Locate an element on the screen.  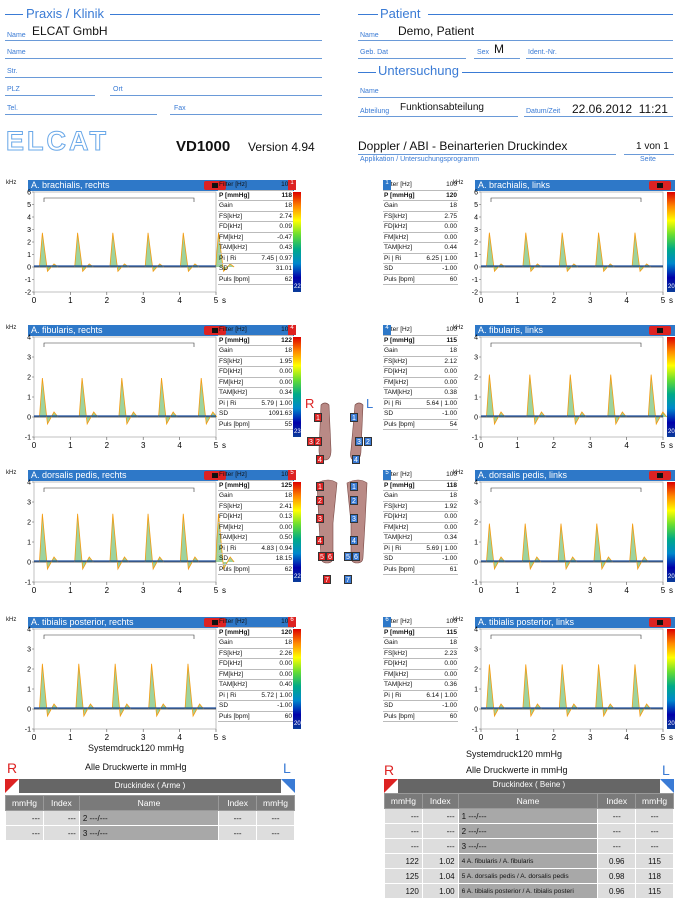
measurement-row: Pi | Ri 5.64 | 1.00 is located at coordinates (420, 404).